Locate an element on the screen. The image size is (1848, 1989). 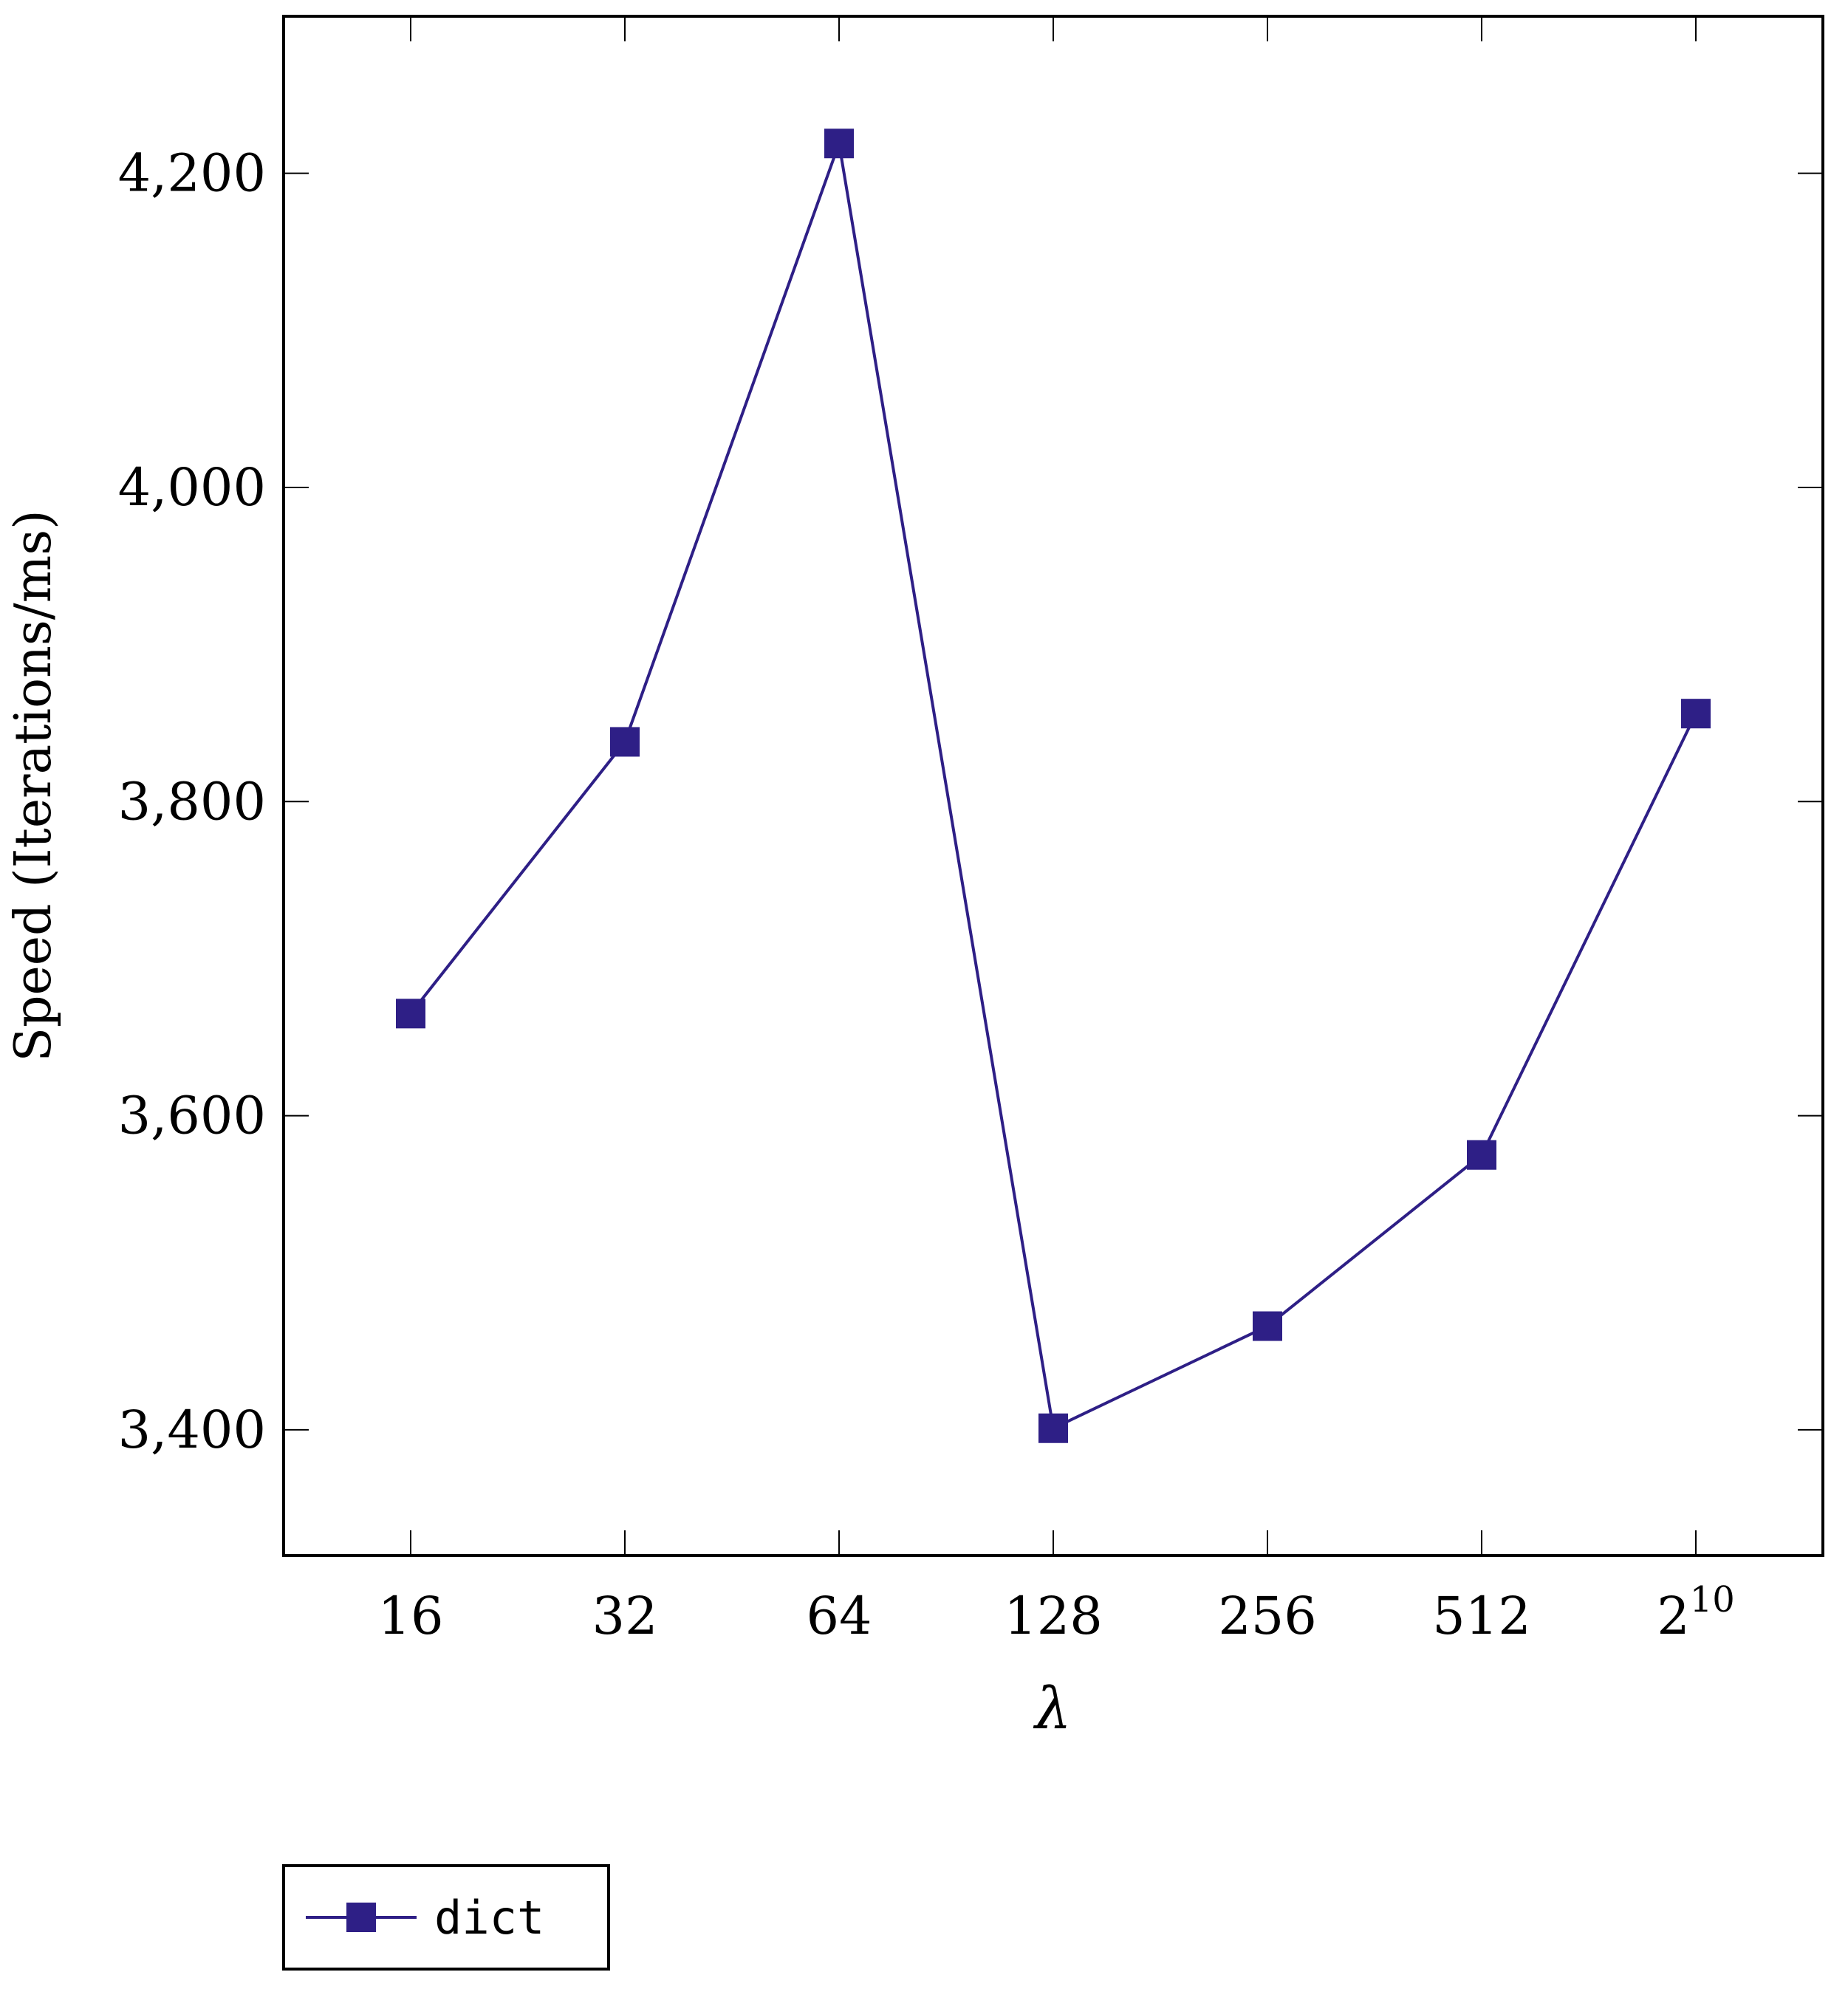
x-tick-label: 256 is located at coordinates (1267, 1616).